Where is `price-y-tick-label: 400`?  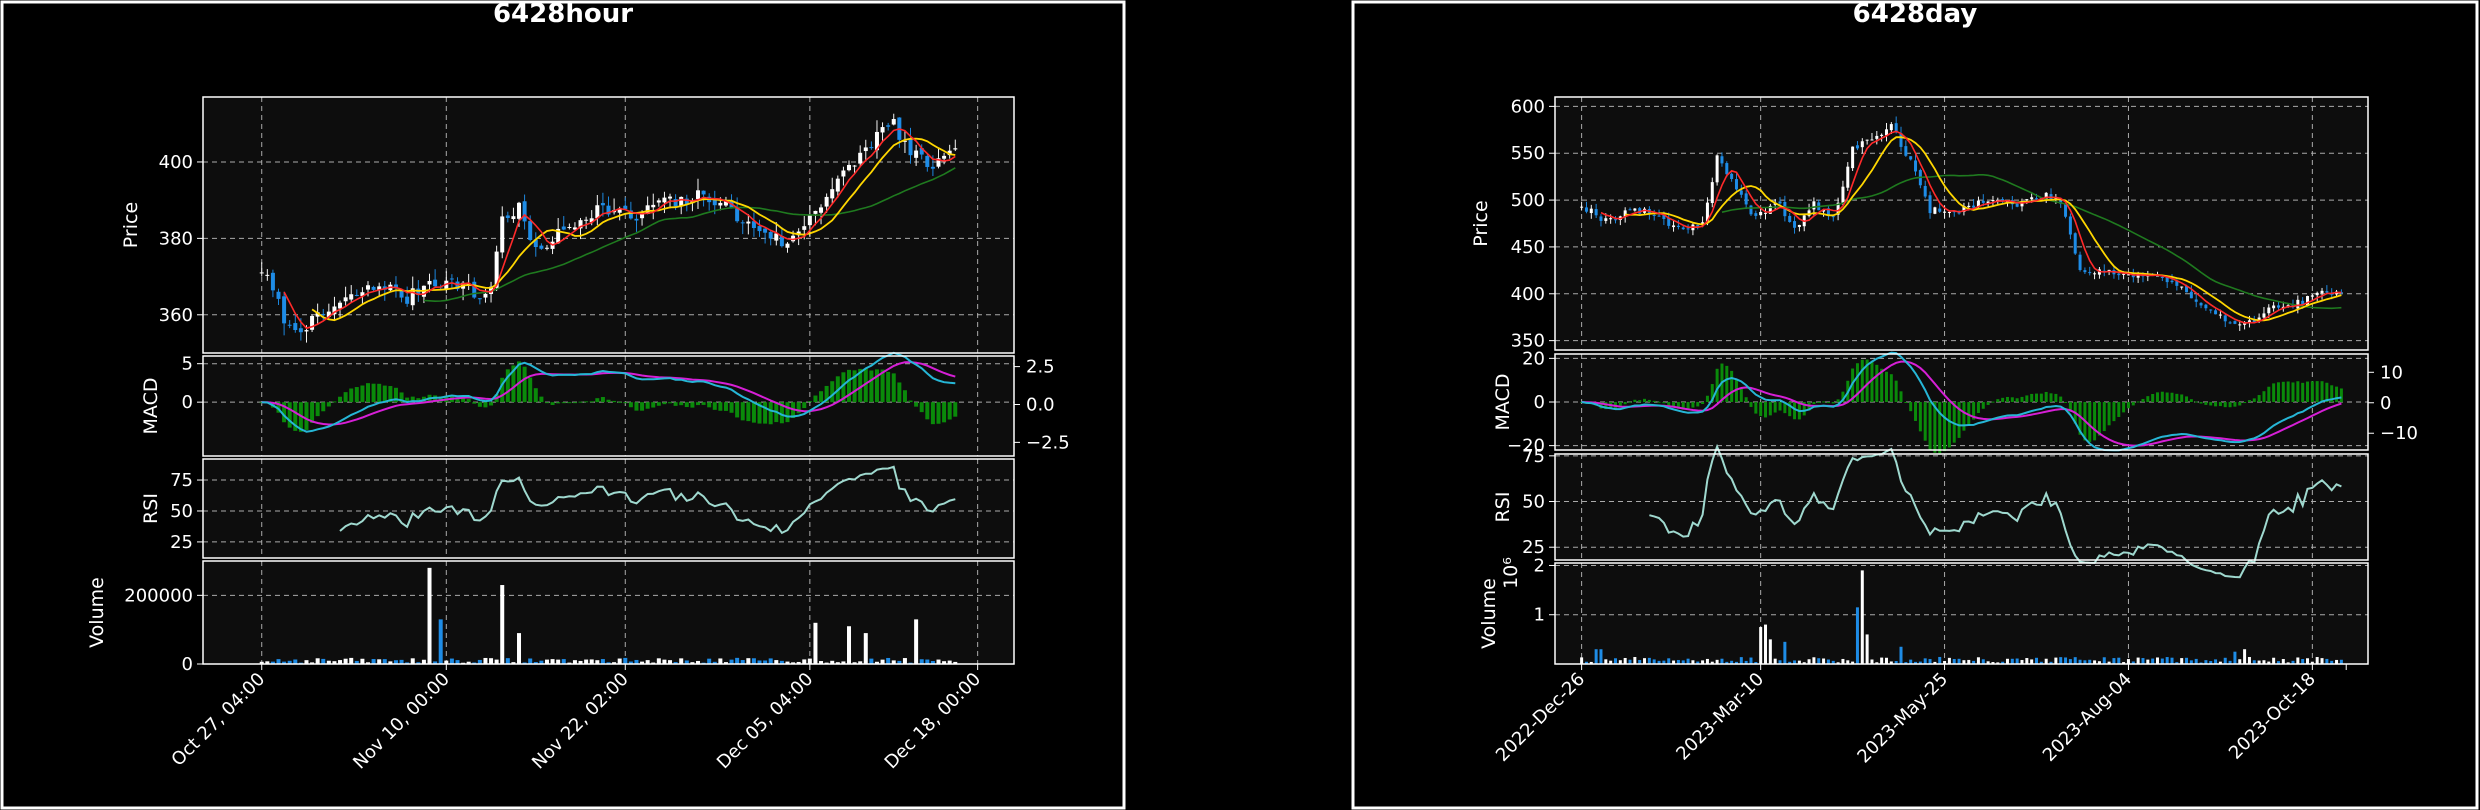 price-y-tick-label: 400 is located at coordinates (176, 162).